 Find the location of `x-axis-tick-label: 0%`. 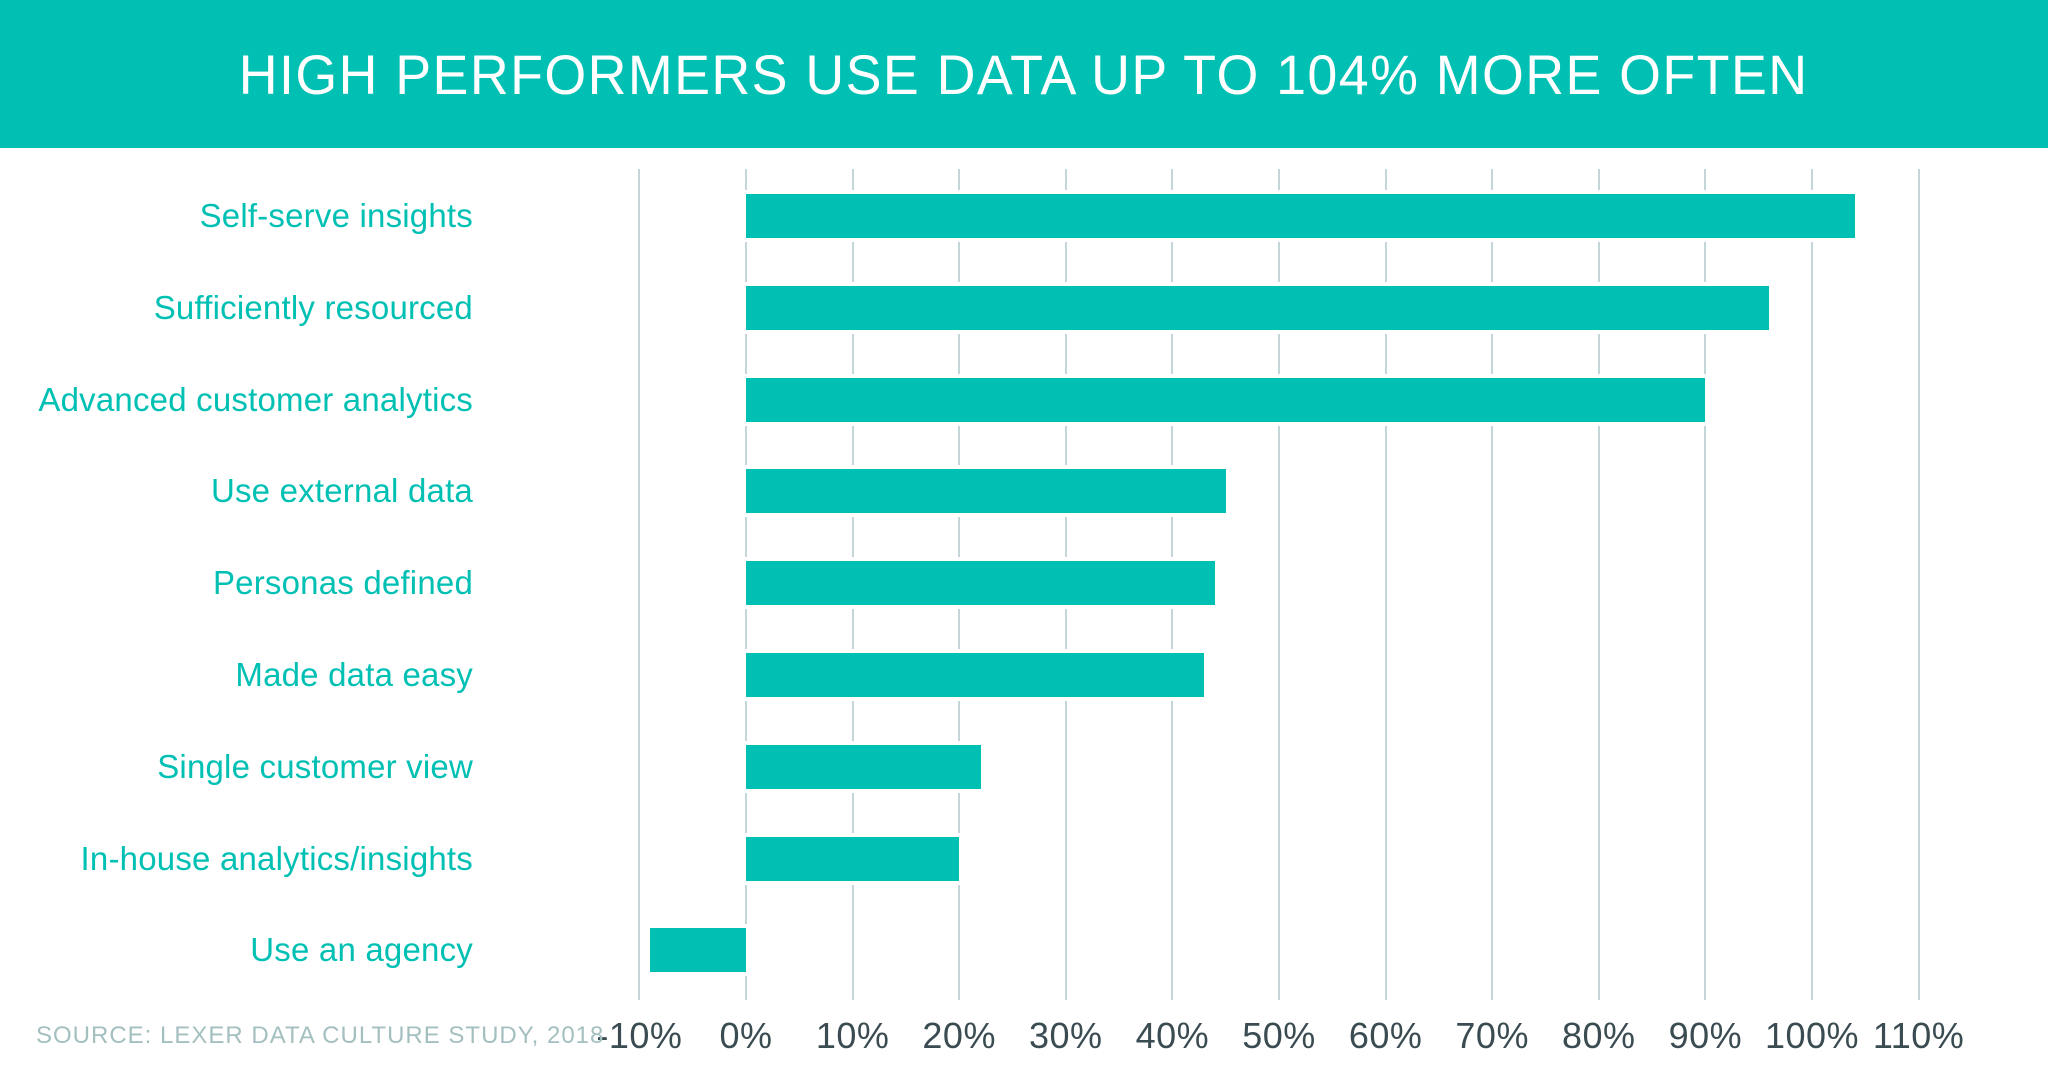

x-axis-tick-label: 0% is located at coordinates (746, 1035).